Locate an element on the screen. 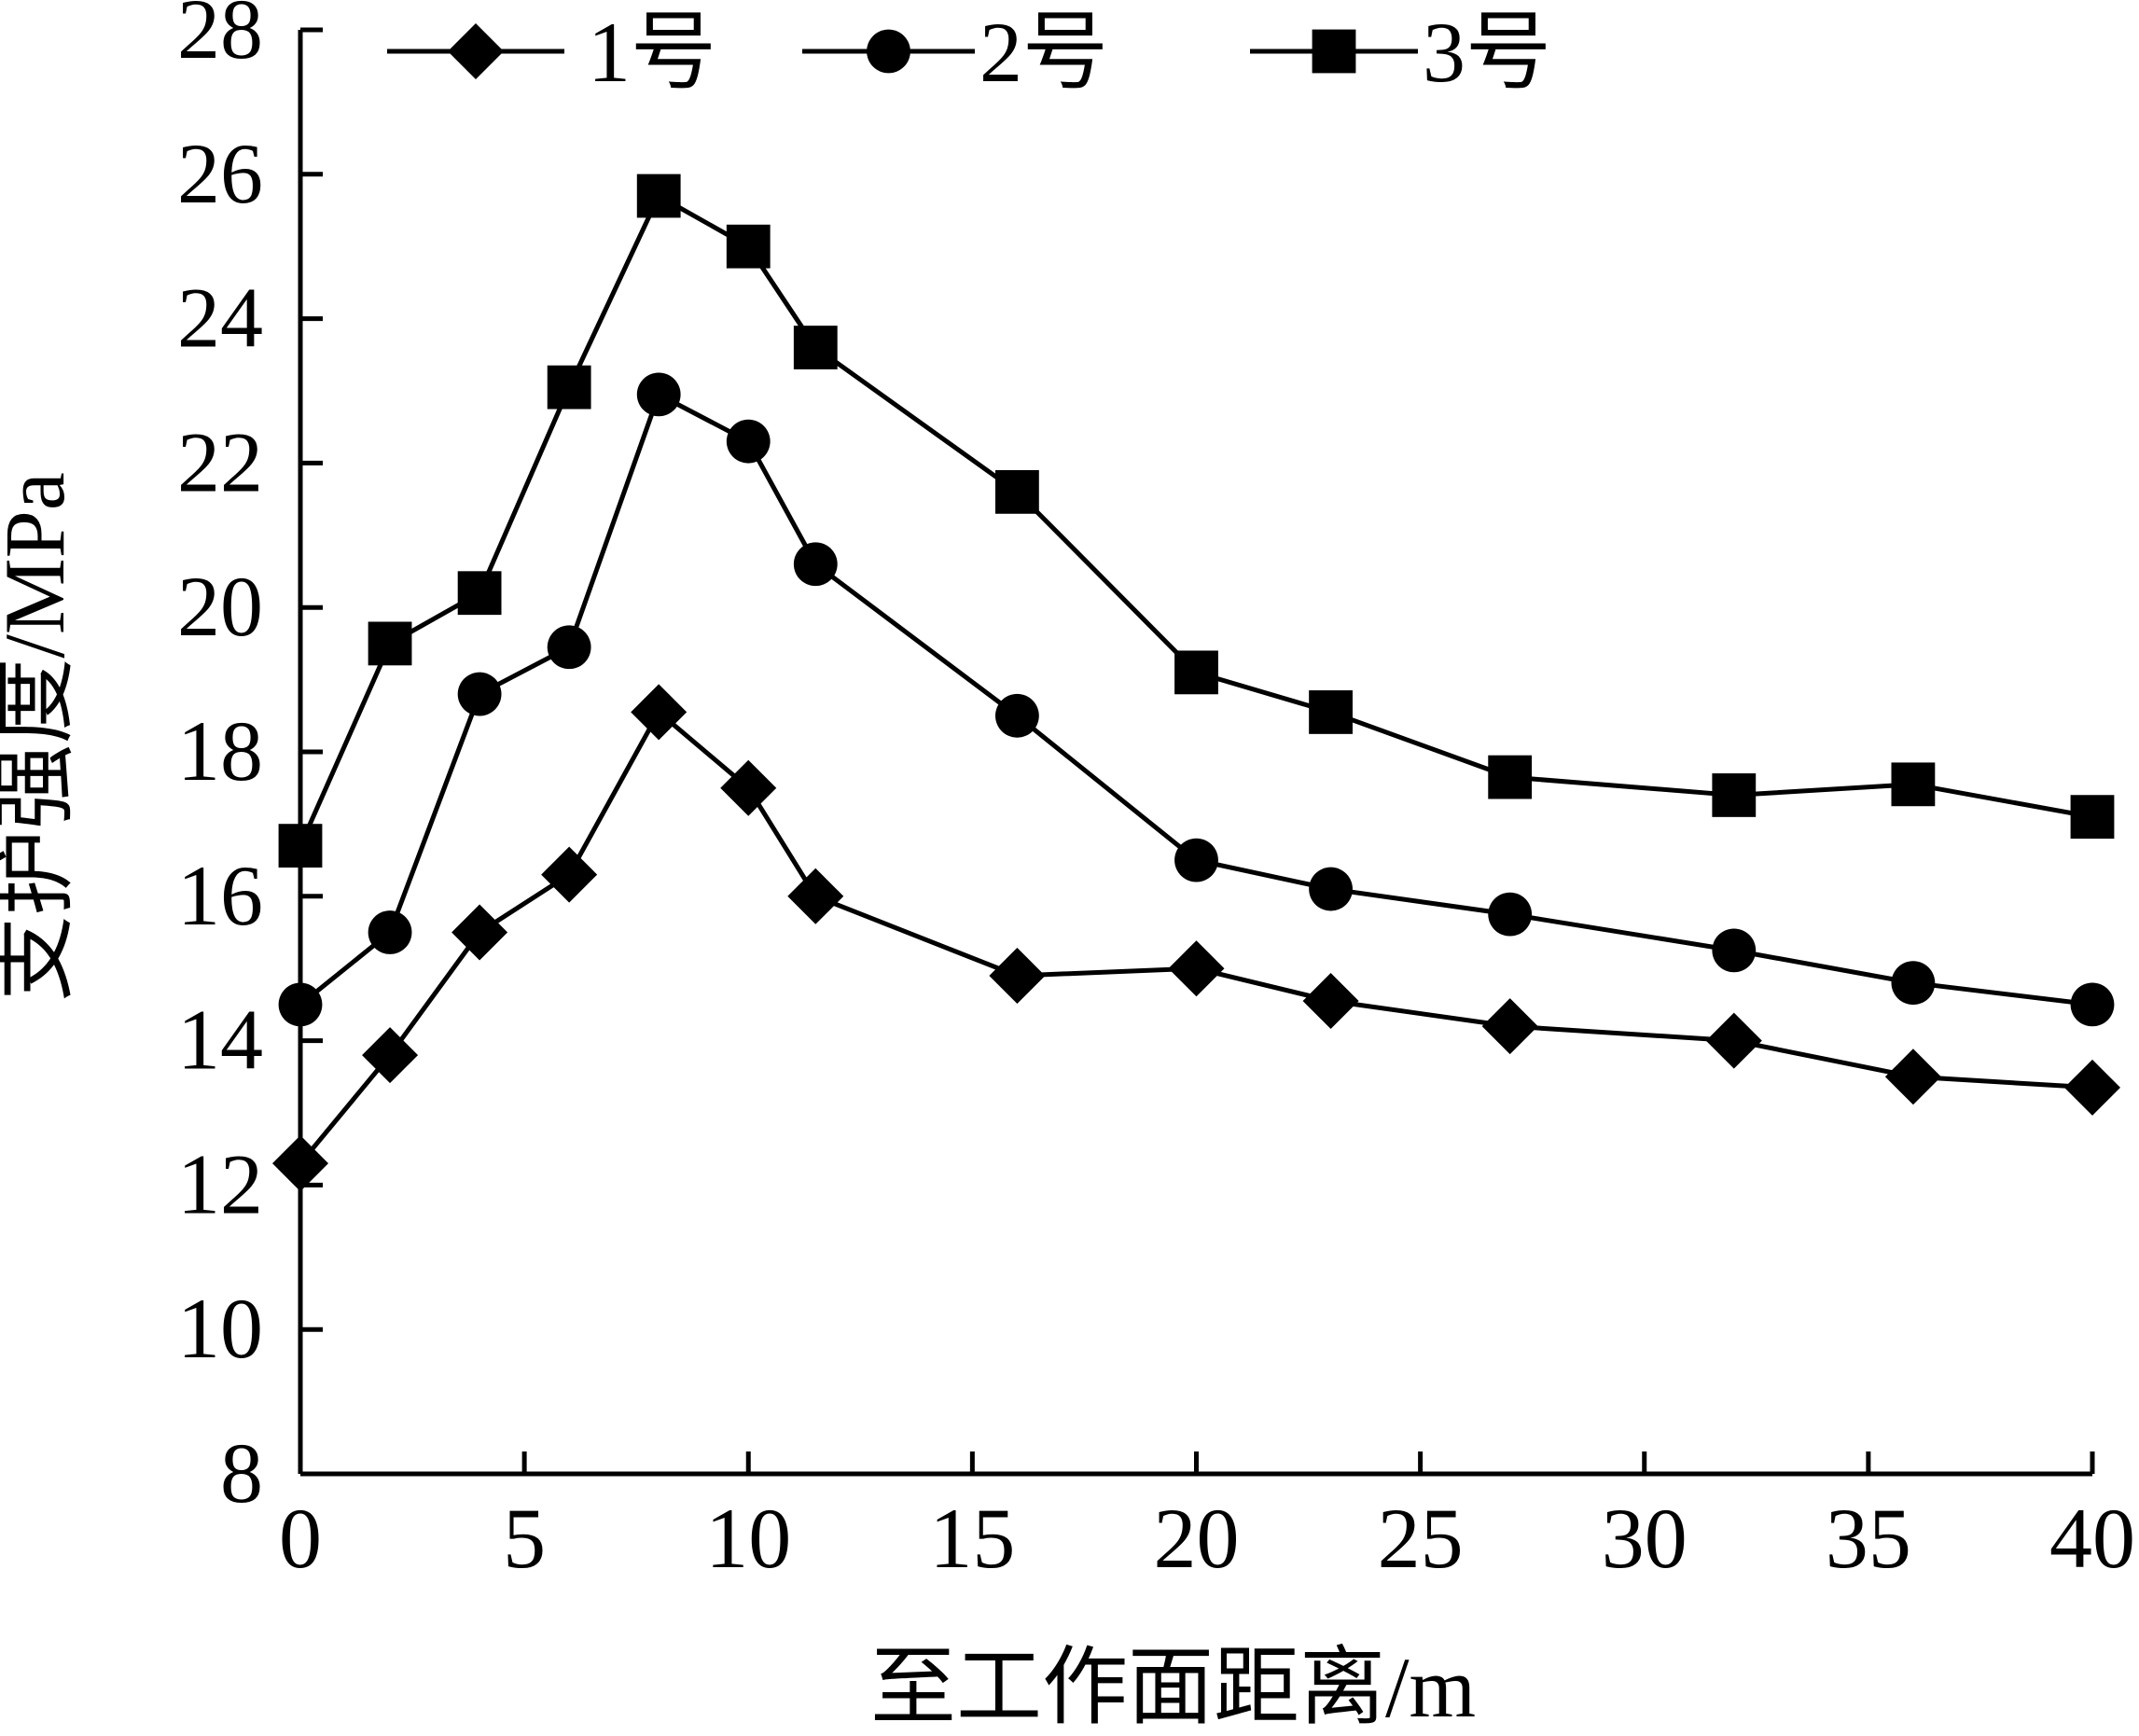 The height and width of the screenshot is (1736, 2139). y-axis-ticks: 8 10 12 14 16 18 20 22 24 26 28 is located at coordinates (250, 760).